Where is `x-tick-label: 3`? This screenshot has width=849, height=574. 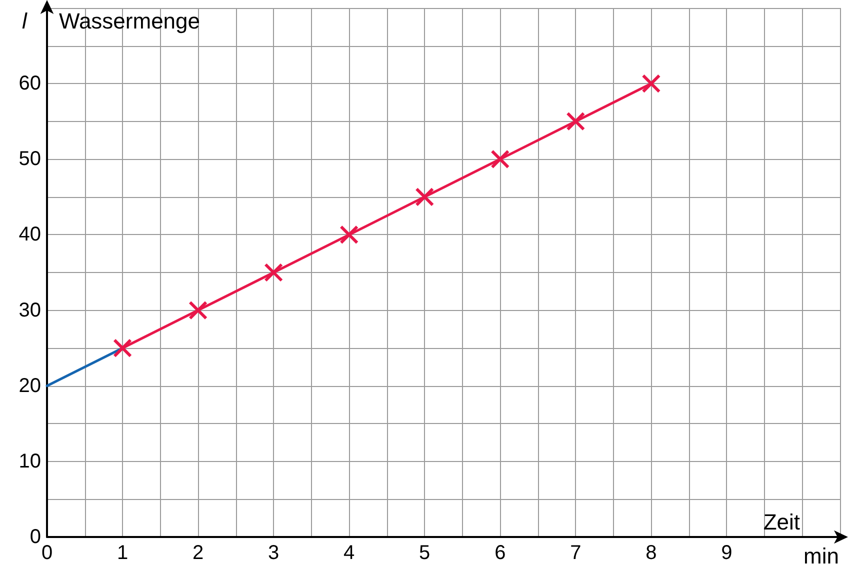
x-tick-label: 3 is located at coordinates (274, 553).